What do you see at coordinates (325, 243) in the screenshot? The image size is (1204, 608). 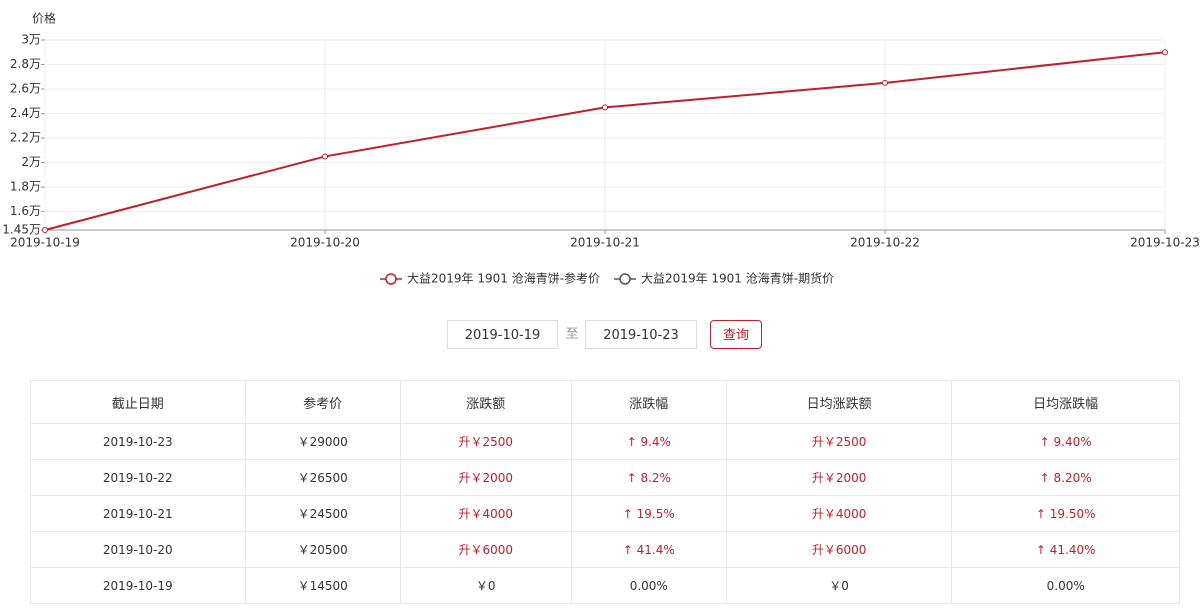 I see `x-tick-label: 2019-10-20` at bounding box center [325, 243].